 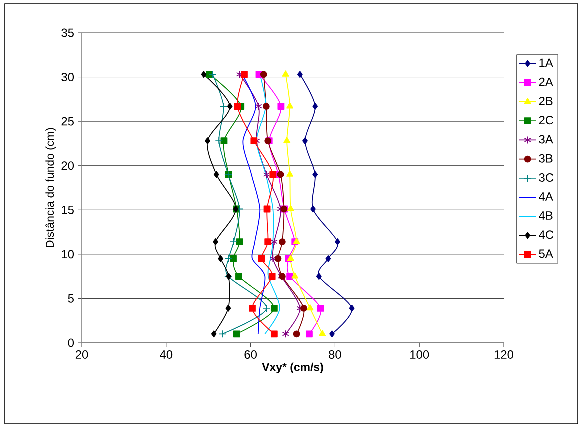 What do you see at coordinates (546, 120) in the screenshot?
I see `legend-label: 2C` at bounding box center [546, 120].